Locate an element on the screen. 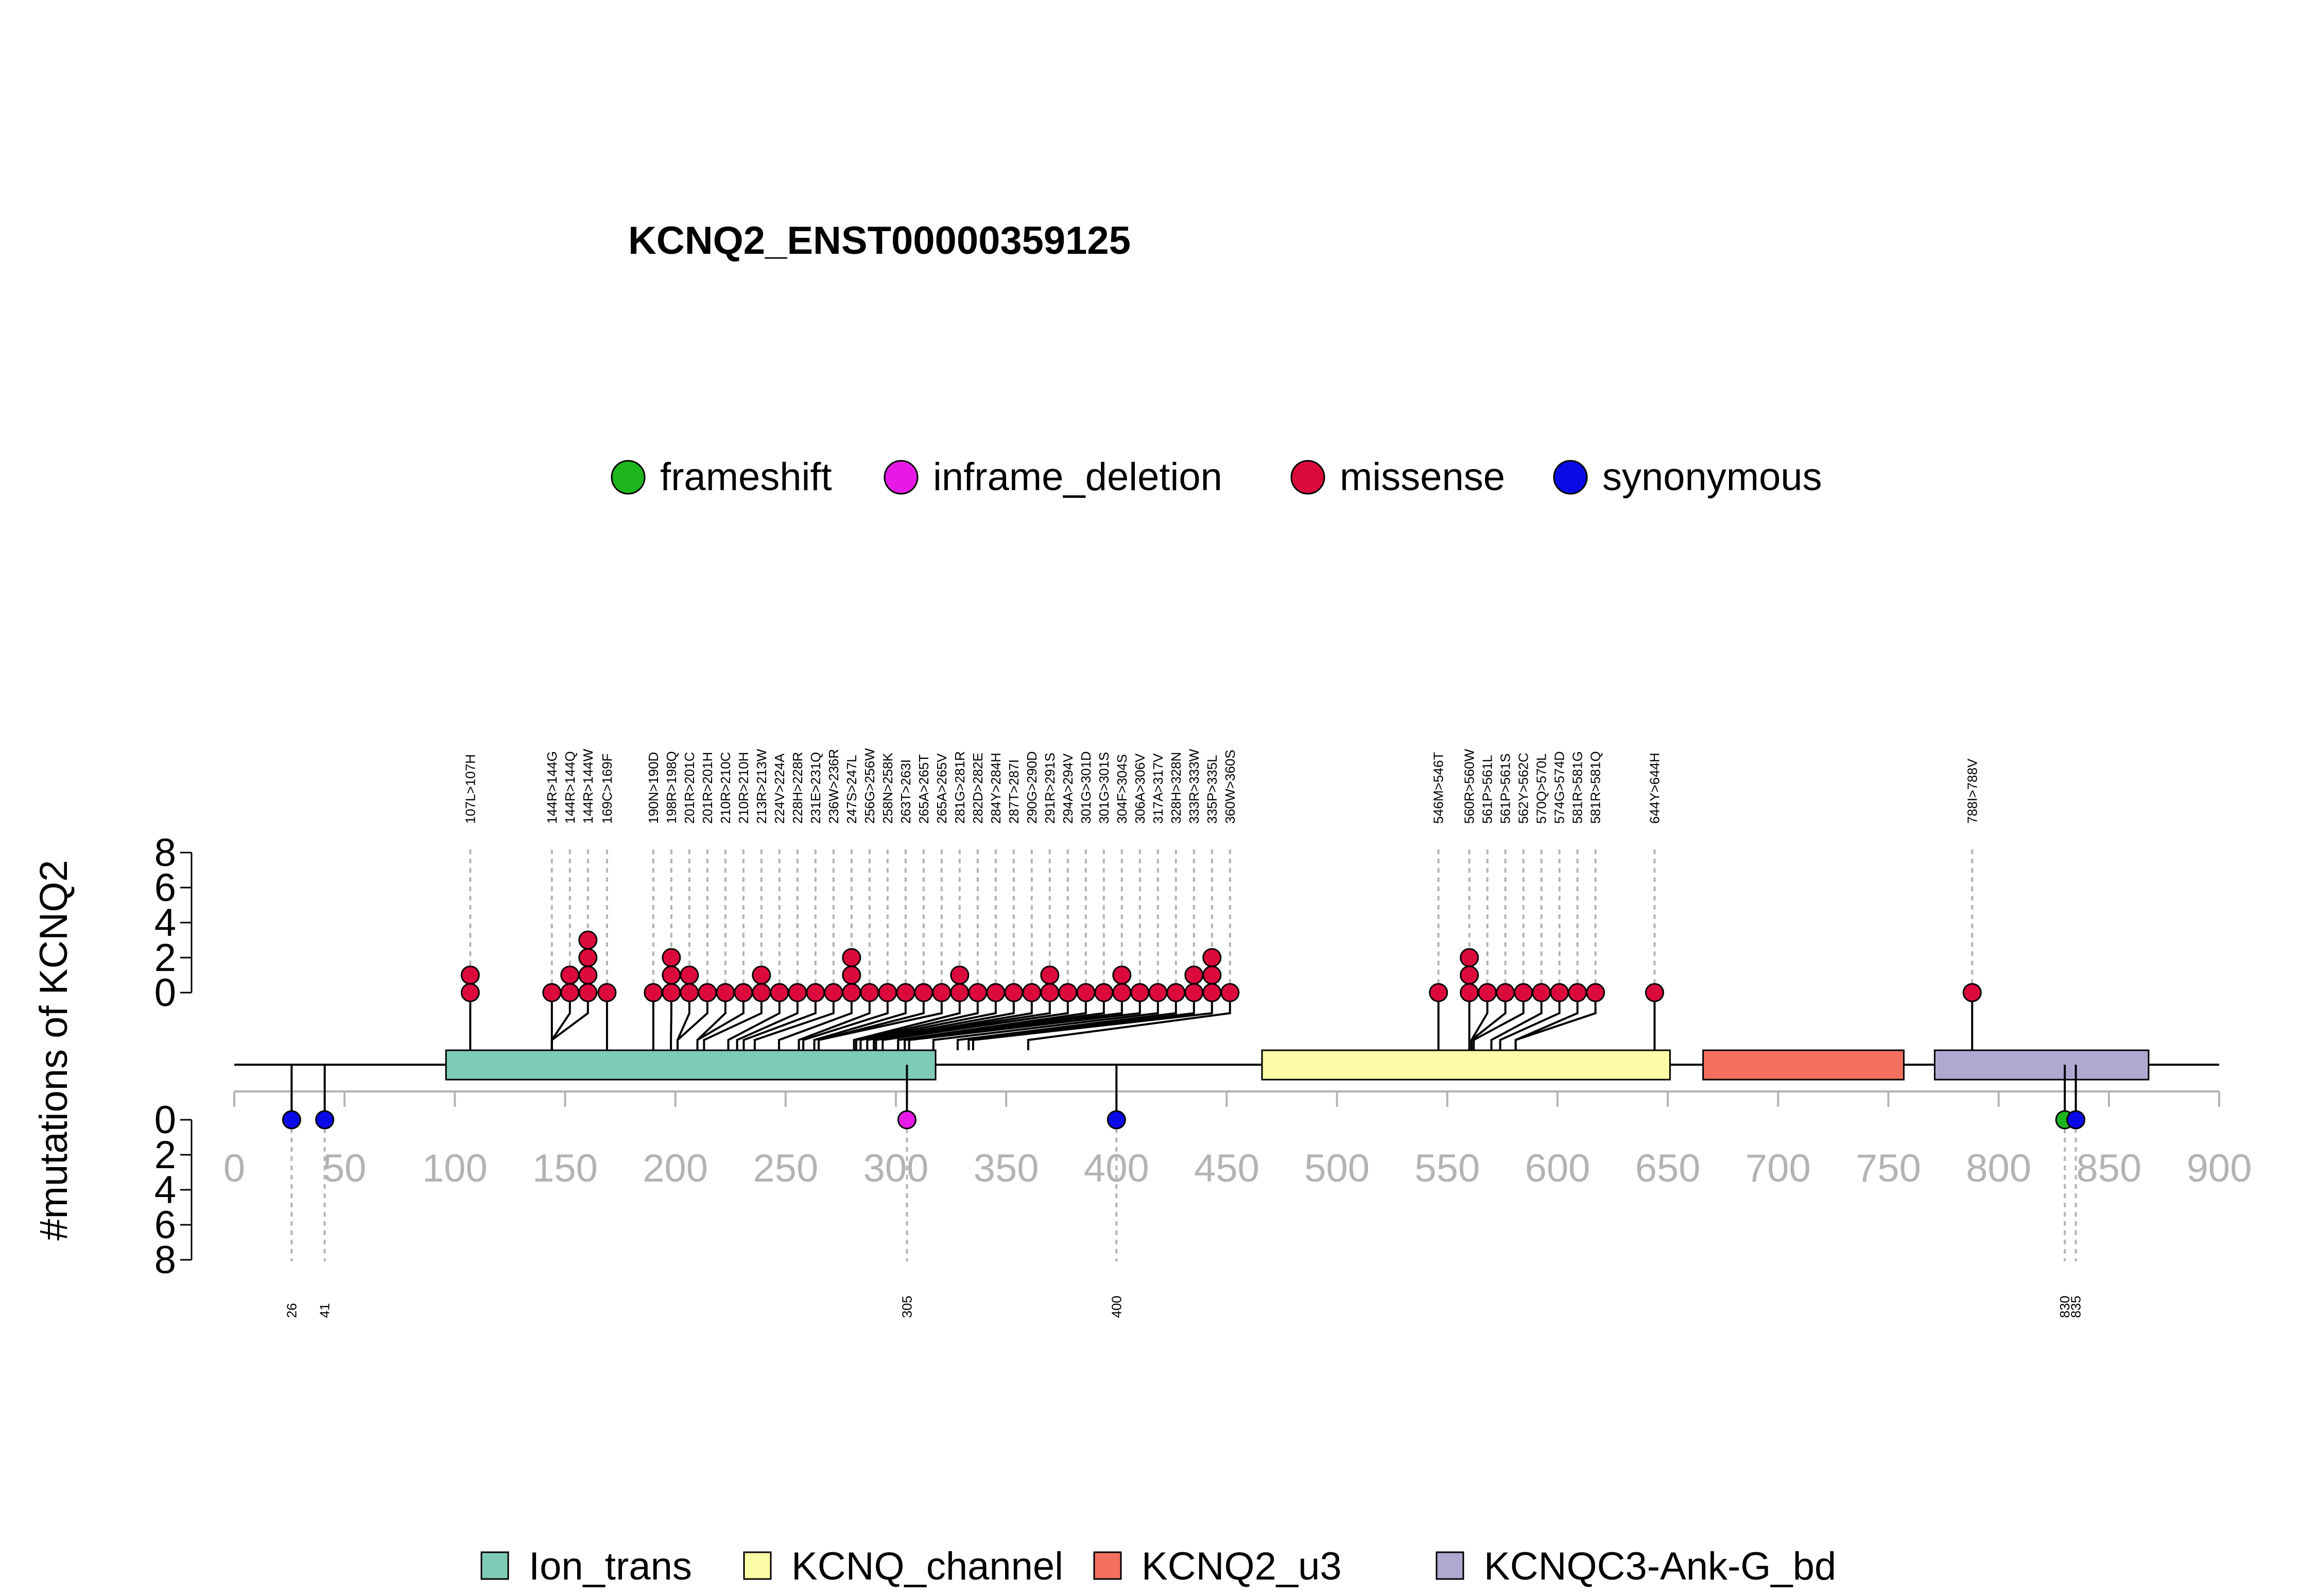 Image resolution: width=2317 pixels, height=1596 pixels. x-tick-label: 200 is located at coordinates (675, 1168).